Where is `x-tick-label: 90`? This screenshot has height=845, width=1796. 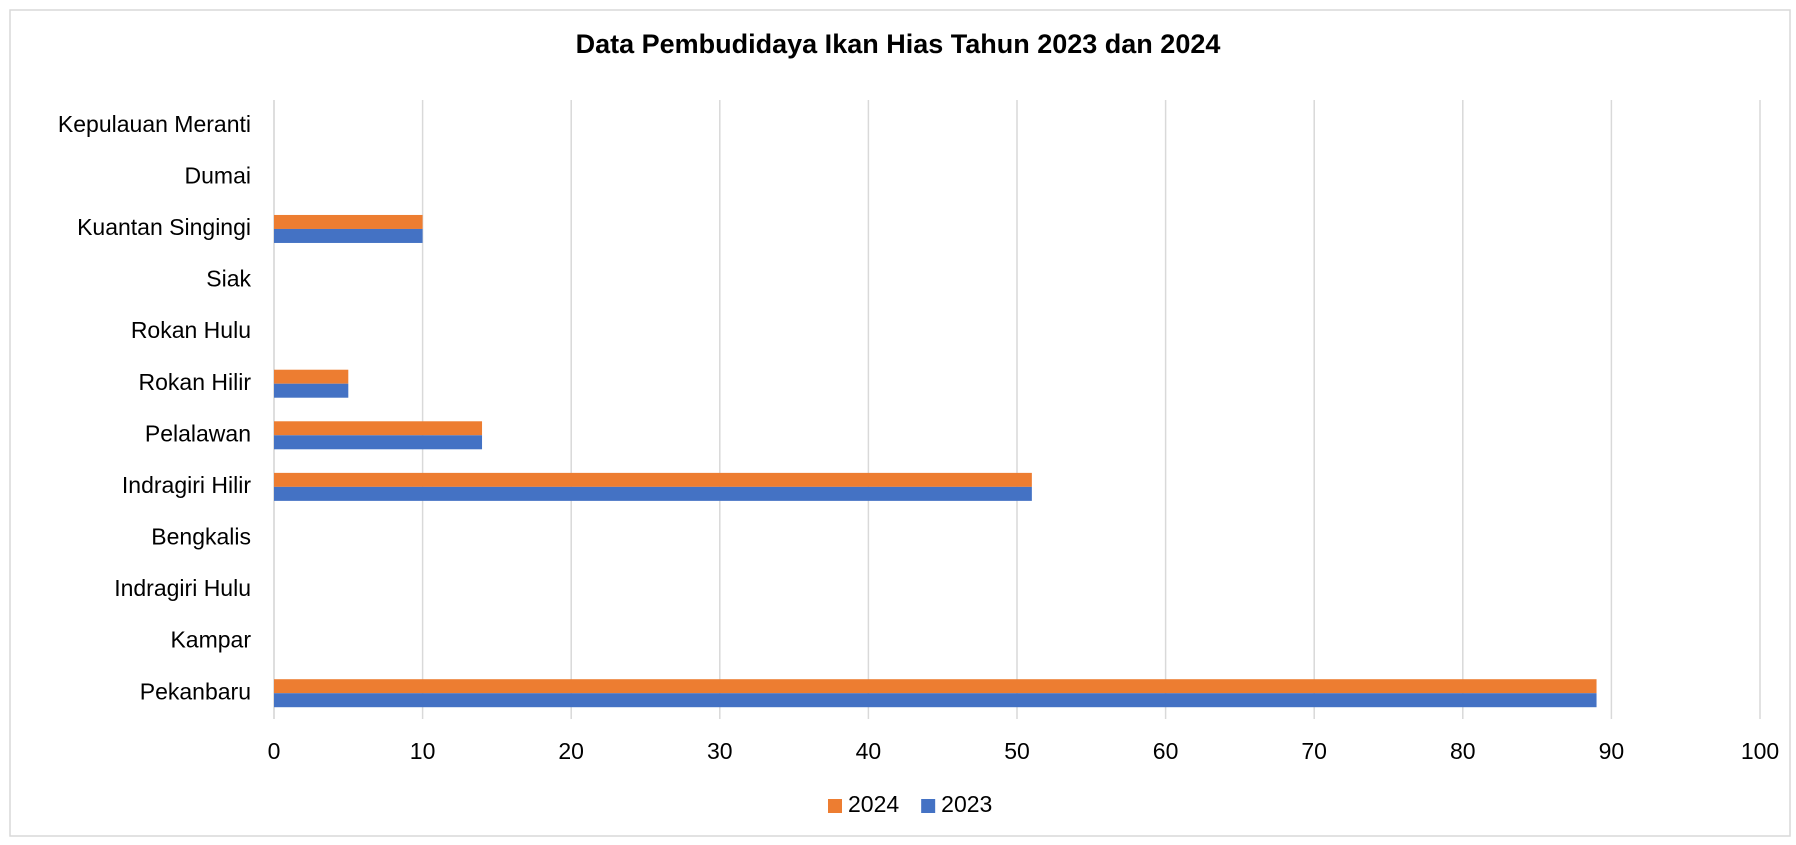
x-tick-label: 90 is located at coordinates (1612, 751).